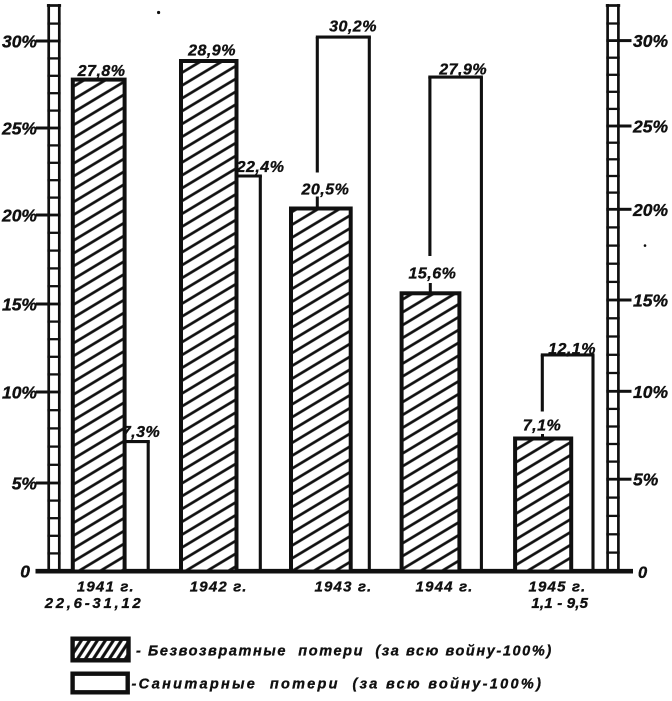 The width and height of the screenshot is (672, 701). What do you see at coordinates (324, 190) in the screenshot?
I see `svg-text: 20,5%` at bounding box center [324, 190].